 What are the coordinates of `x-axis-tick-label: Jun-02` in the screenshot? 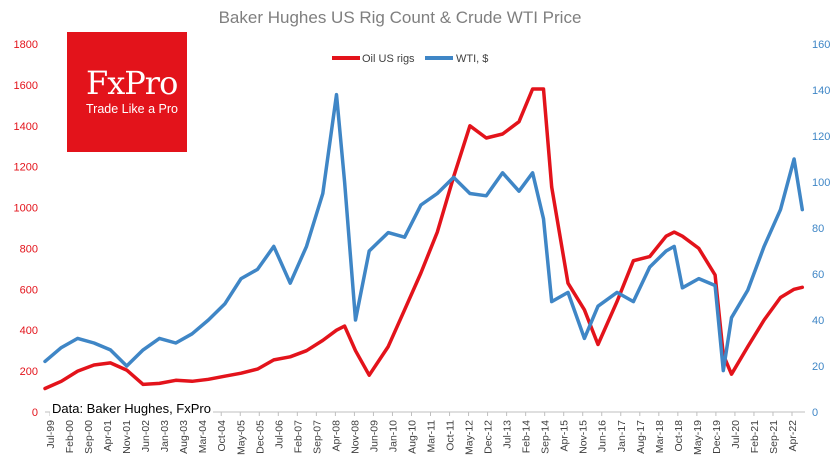 It's located at (146, 436).